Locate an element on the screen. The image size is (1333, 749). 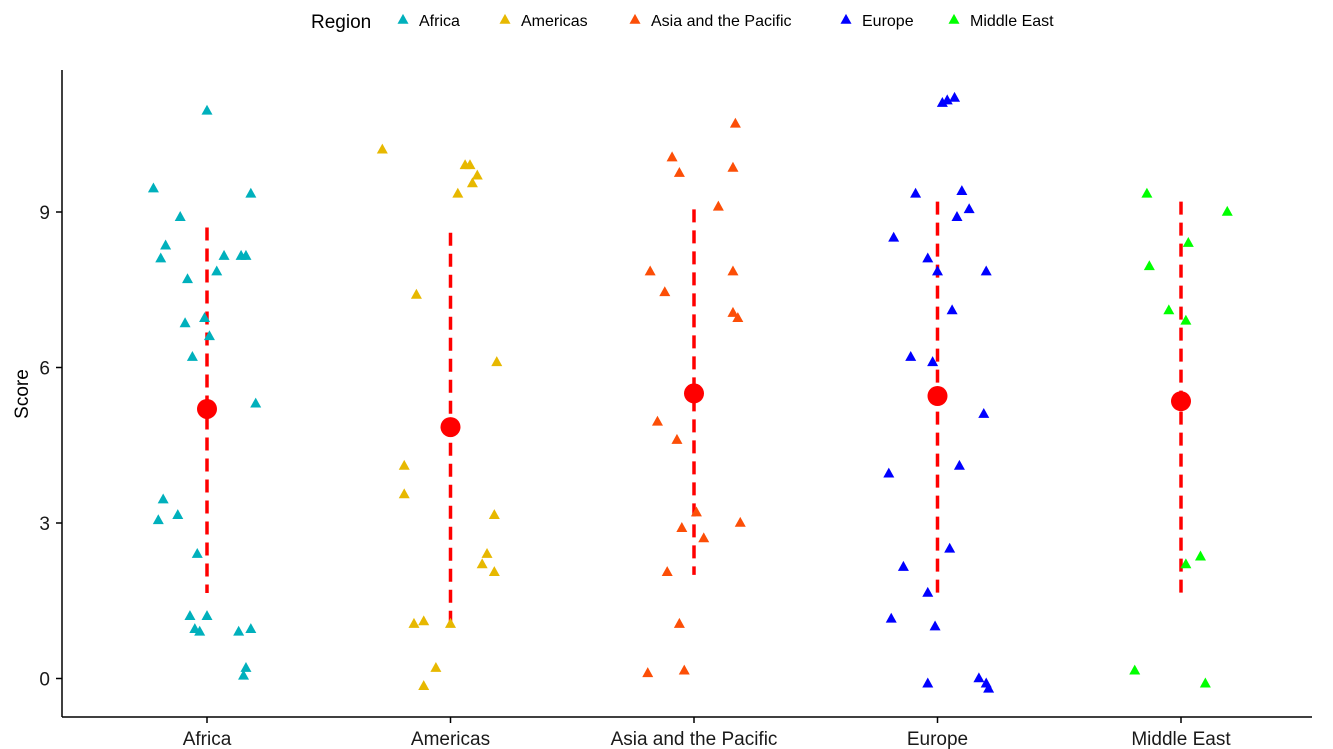
legend-label: Asia and the Pacific is located at coordinates (721, 21).